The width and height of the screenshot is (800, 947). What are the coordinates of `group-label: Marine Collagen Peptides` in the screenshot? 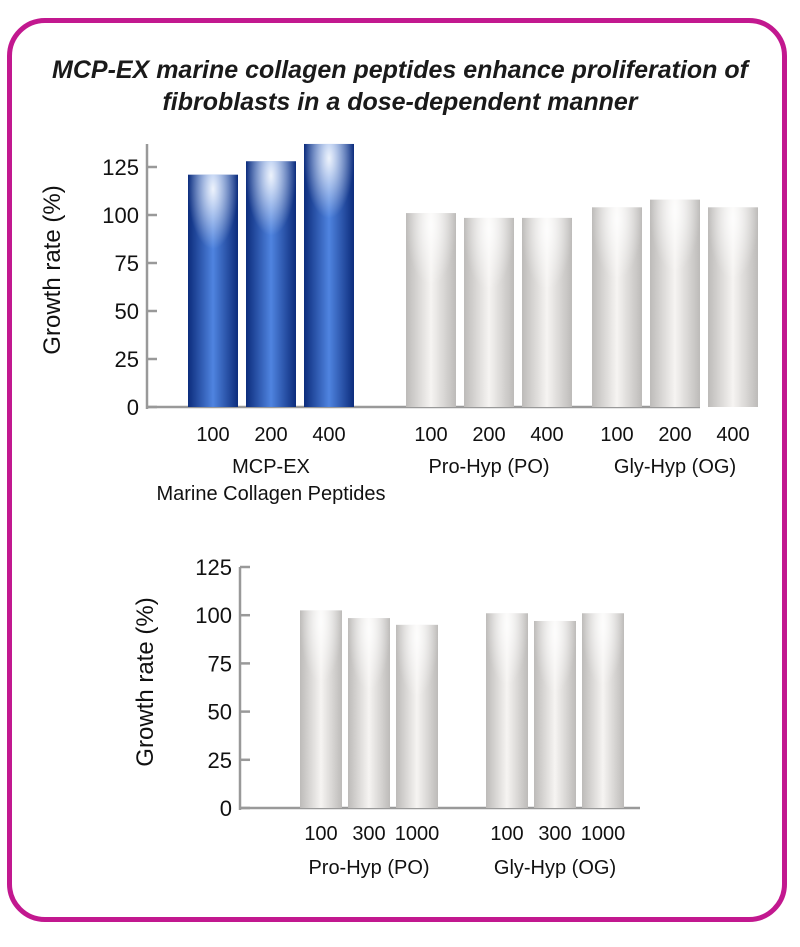 It's located at (270, 494).